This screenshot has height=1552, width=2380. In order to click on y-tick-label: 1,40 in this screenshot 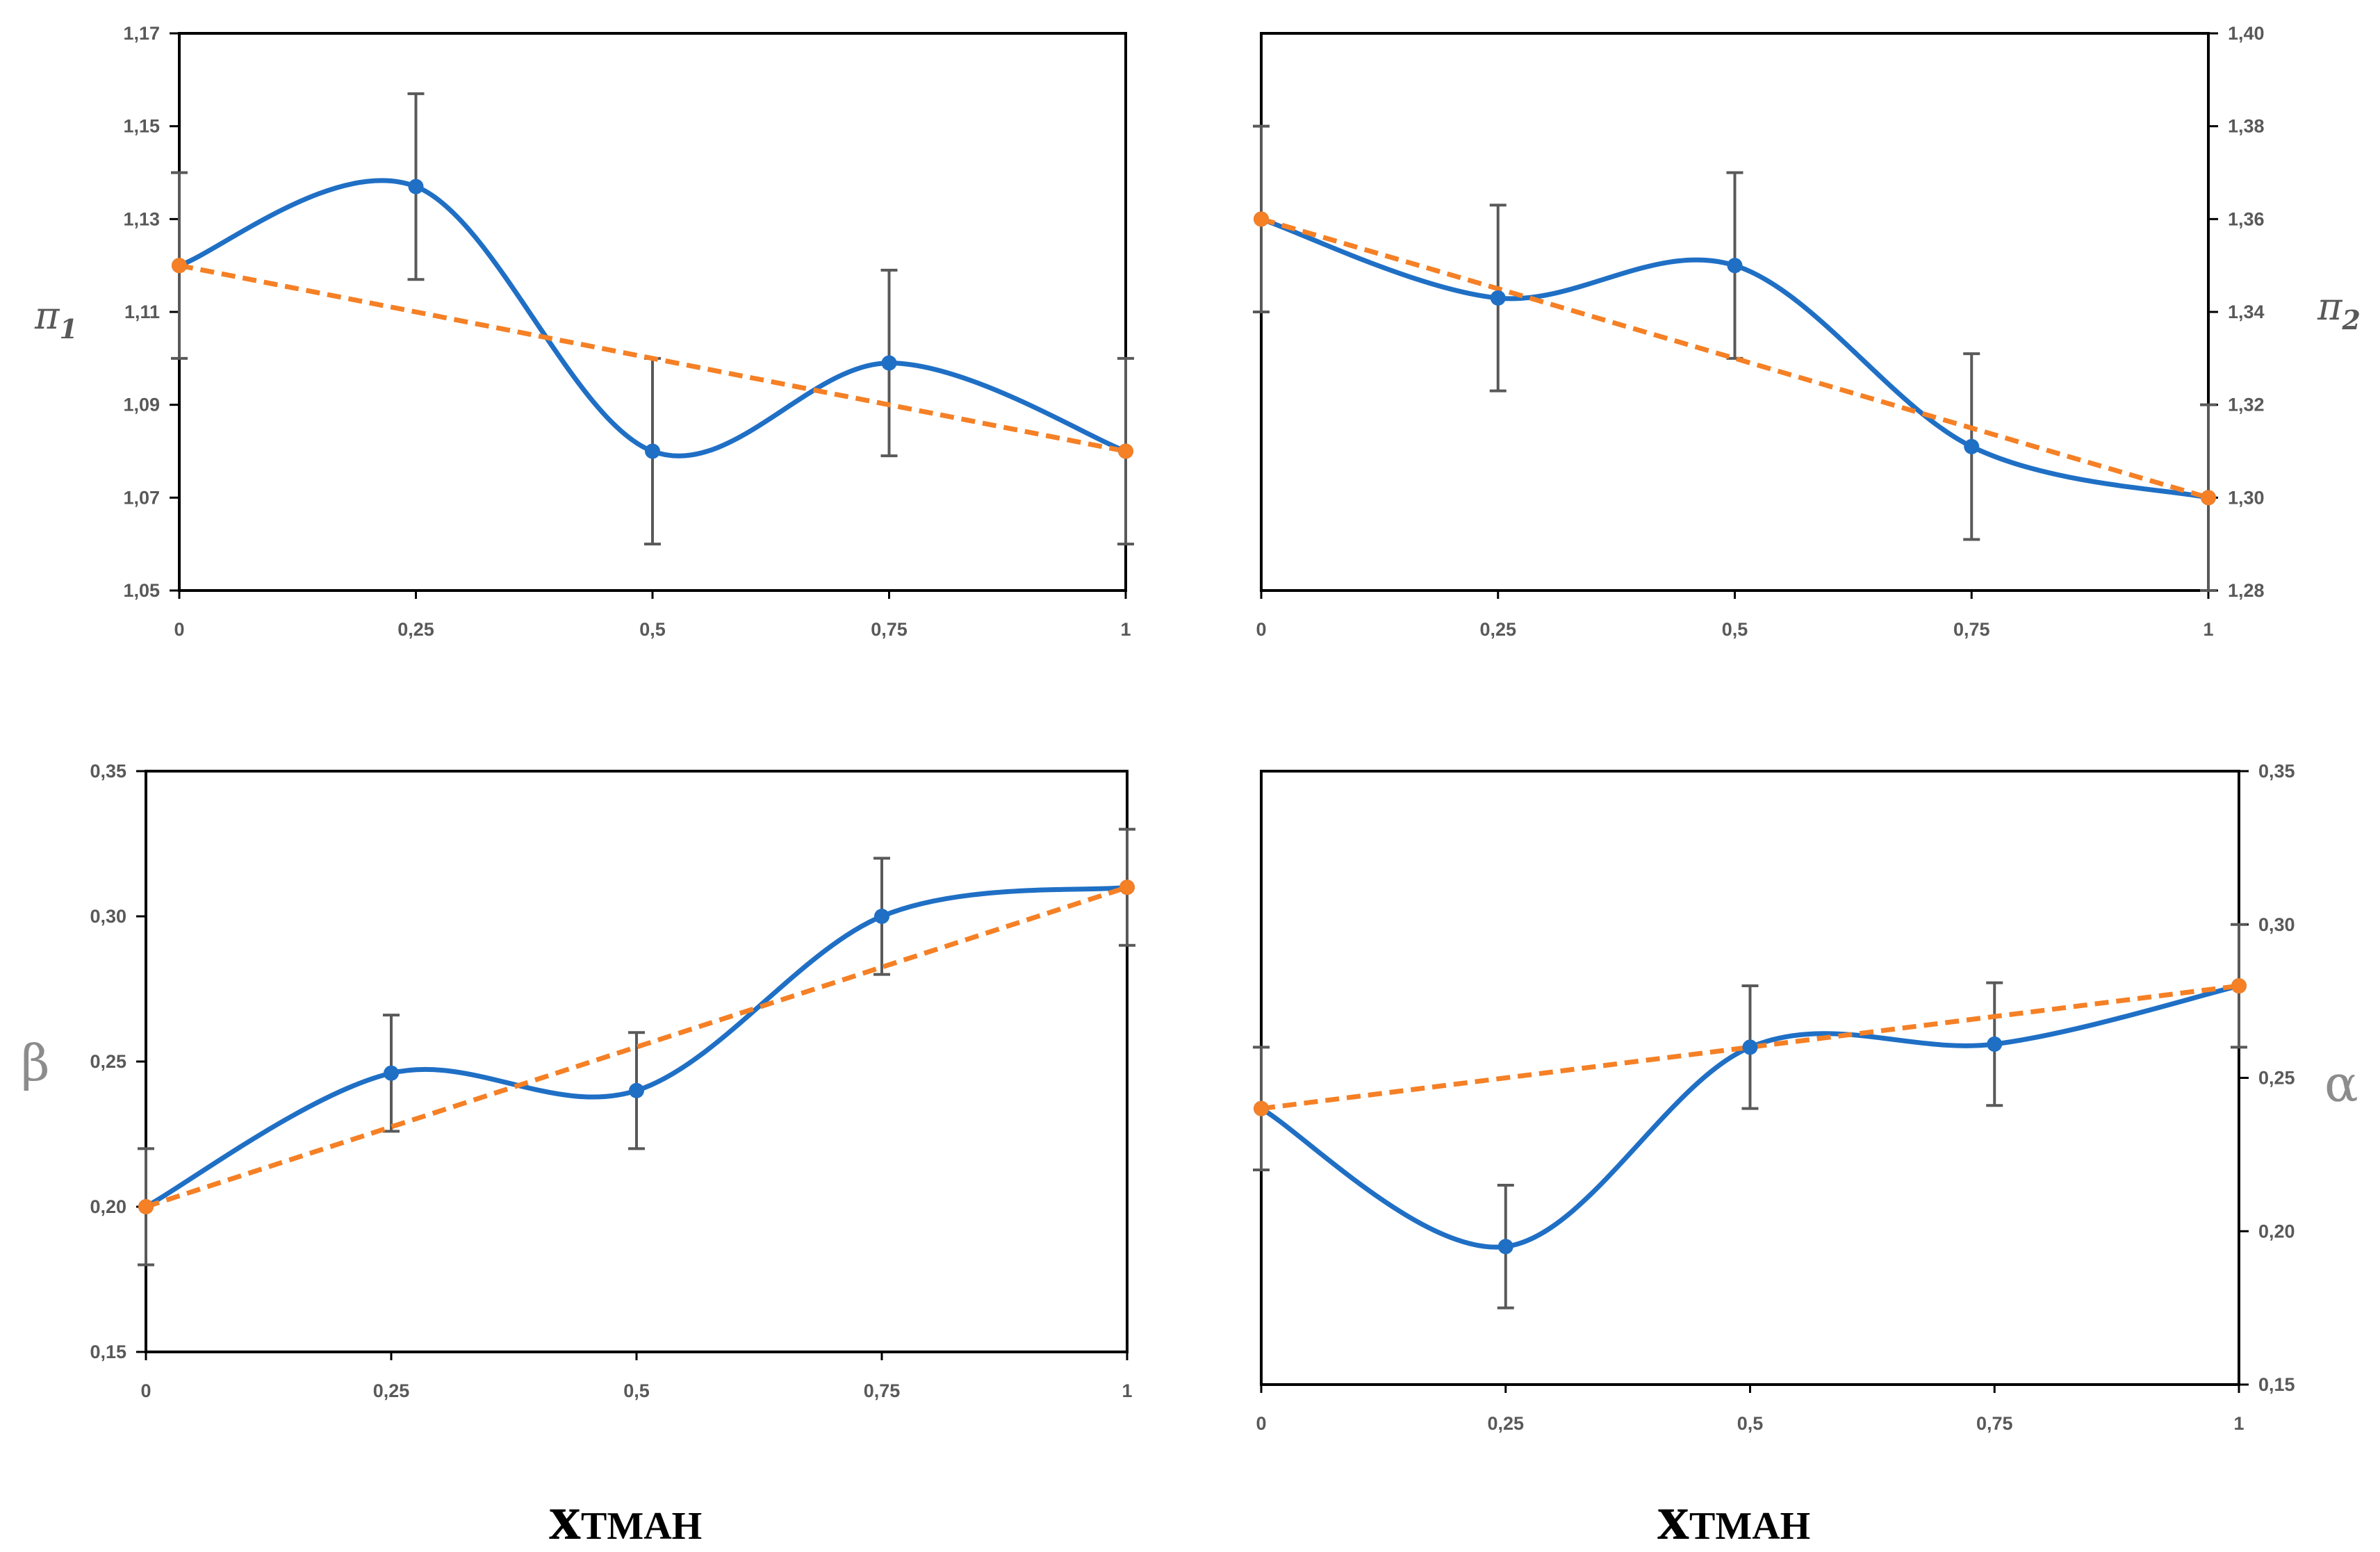, I will do `click(2246, 33)`.